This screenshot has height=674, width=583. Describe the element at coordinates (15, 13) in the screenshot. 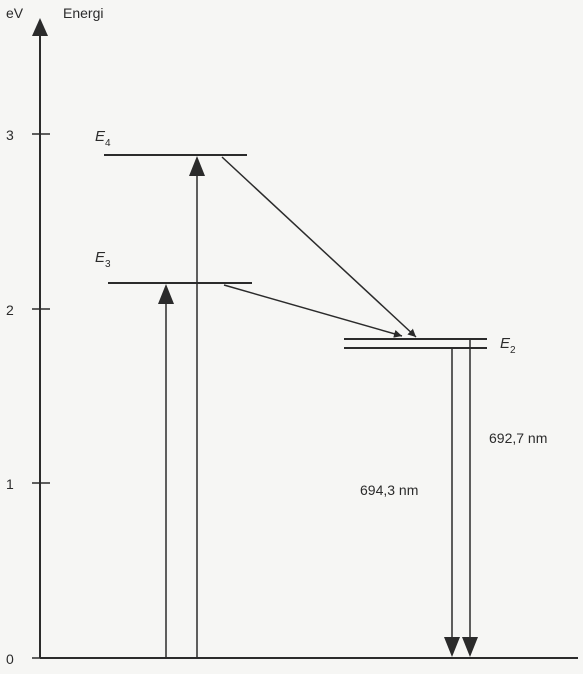

I see `axis-unit-label: eV` at that location.